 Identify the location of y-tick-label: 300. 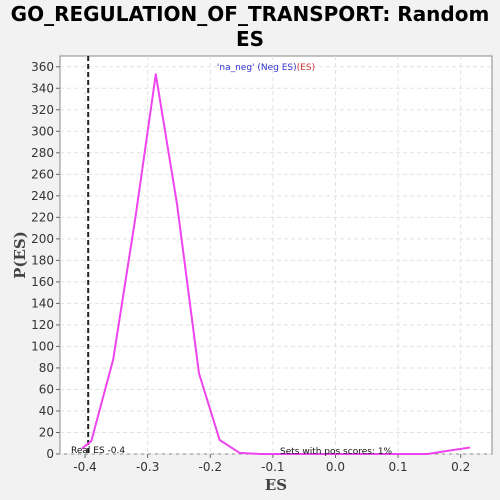
(42, 131).